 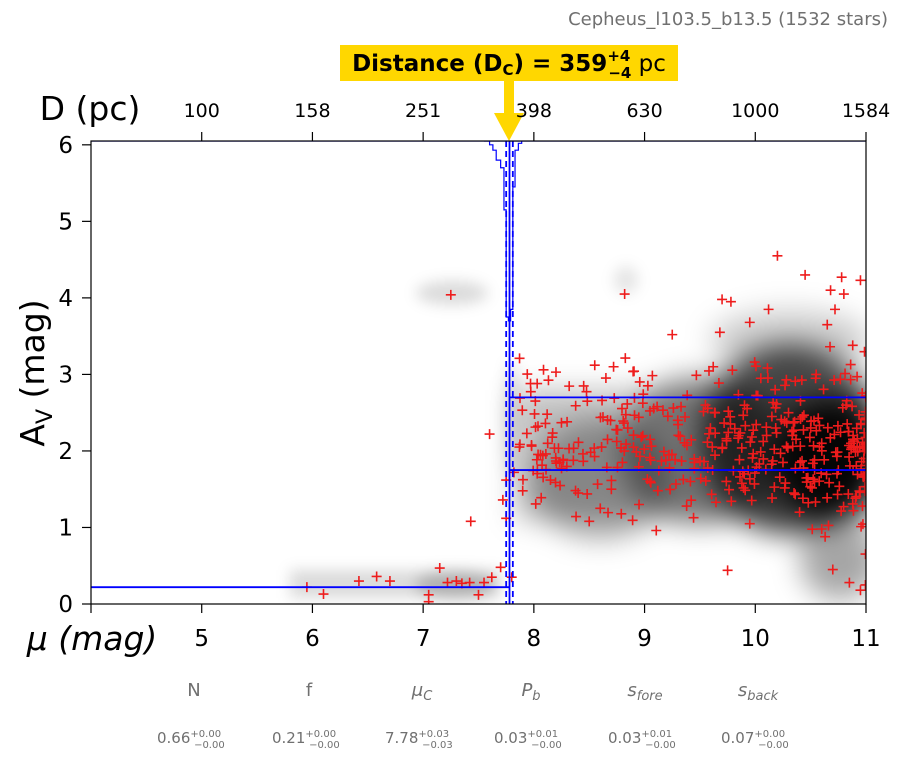 What do you see at coordinates (509, 64) in the screenshot?
I see `svg-text:Distance (DC) = 359+4−4 pc: Distance (DC) = 359+4 −4 pc` at bounding box center [509, 64].